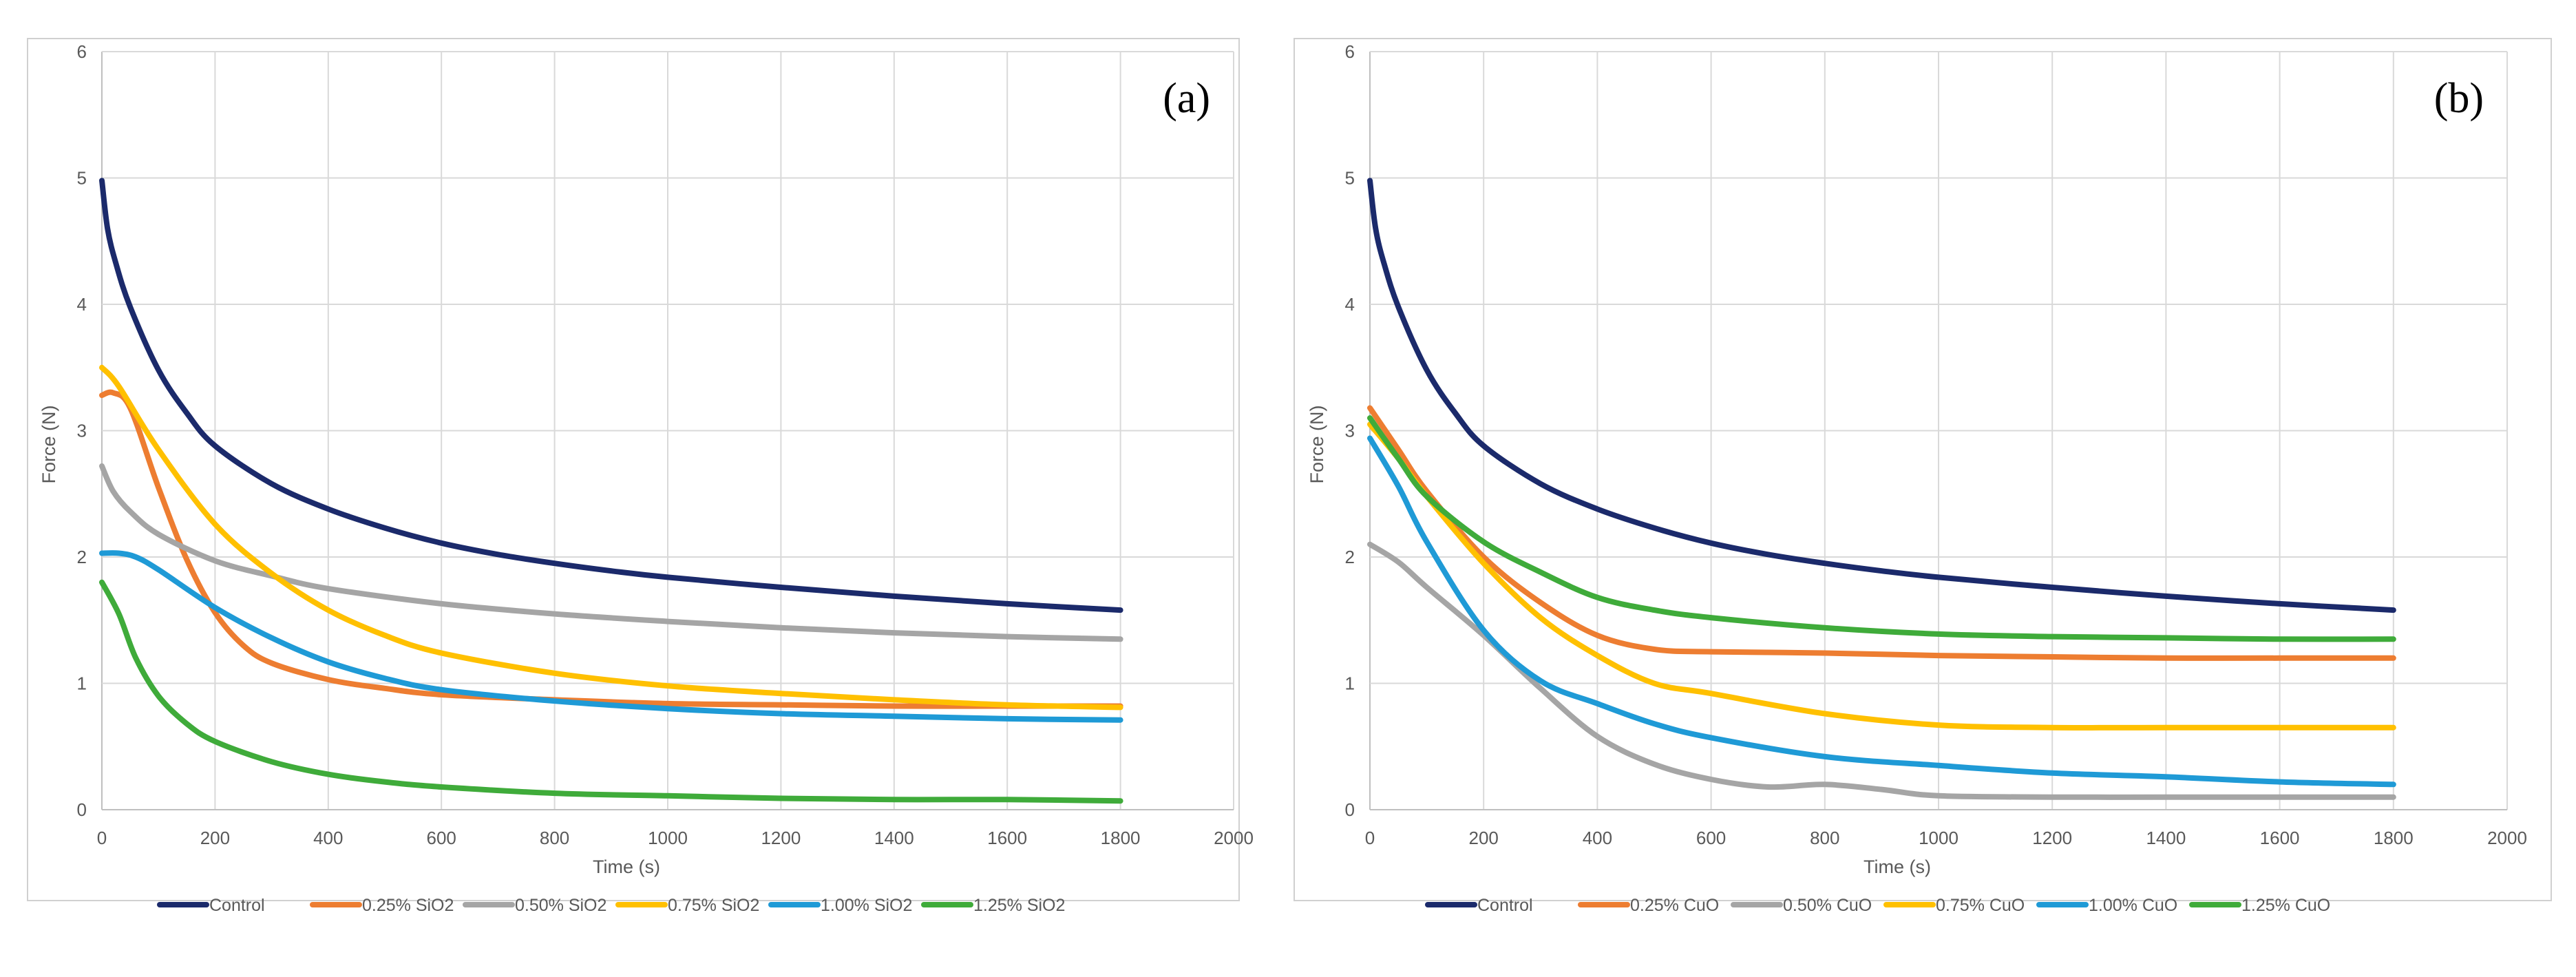 This screenshot has height=977, width=2576. What do you see at coordinates (867, 905) in the screenshot?
I see `legend-label: 1.00% SiO2` at bounding box center [867, 905].